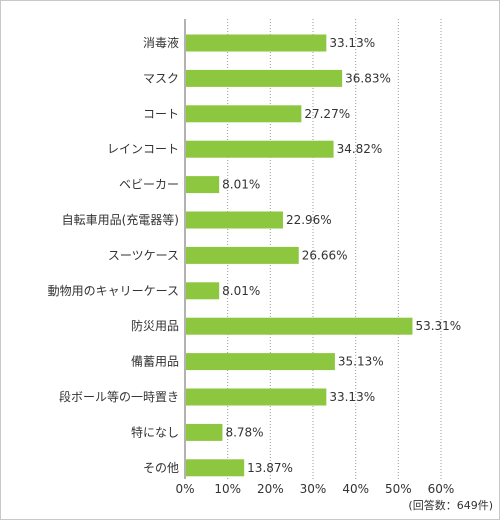 The image size is (500, 524). What do you see at coordinates (327, 114) in the screenshot?
I see `value-label: 27.27%` at bounding box center [327, 114].